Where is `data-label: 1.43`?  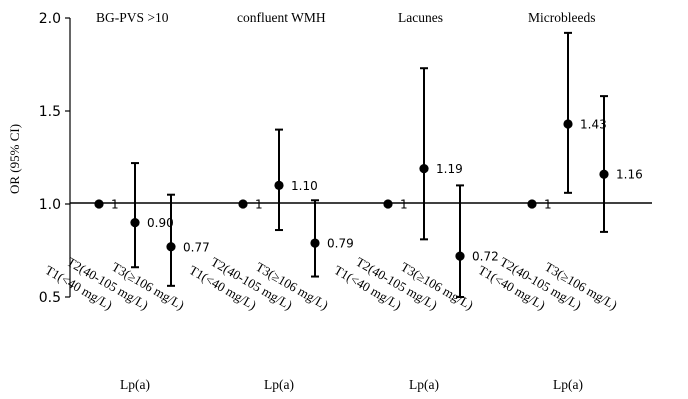
data-label: 1.43 is located at coordinates (593, 125).